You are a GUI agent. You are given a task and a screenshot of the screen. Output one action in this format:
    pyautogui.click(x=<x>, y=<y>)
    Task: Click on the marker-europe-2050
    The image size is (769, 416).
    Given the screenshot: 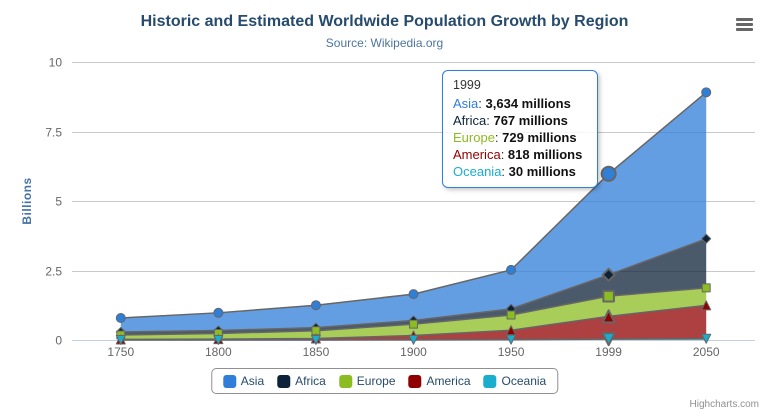 What is the action you would take?
    pyautogui.click(x=706, y=288)
    